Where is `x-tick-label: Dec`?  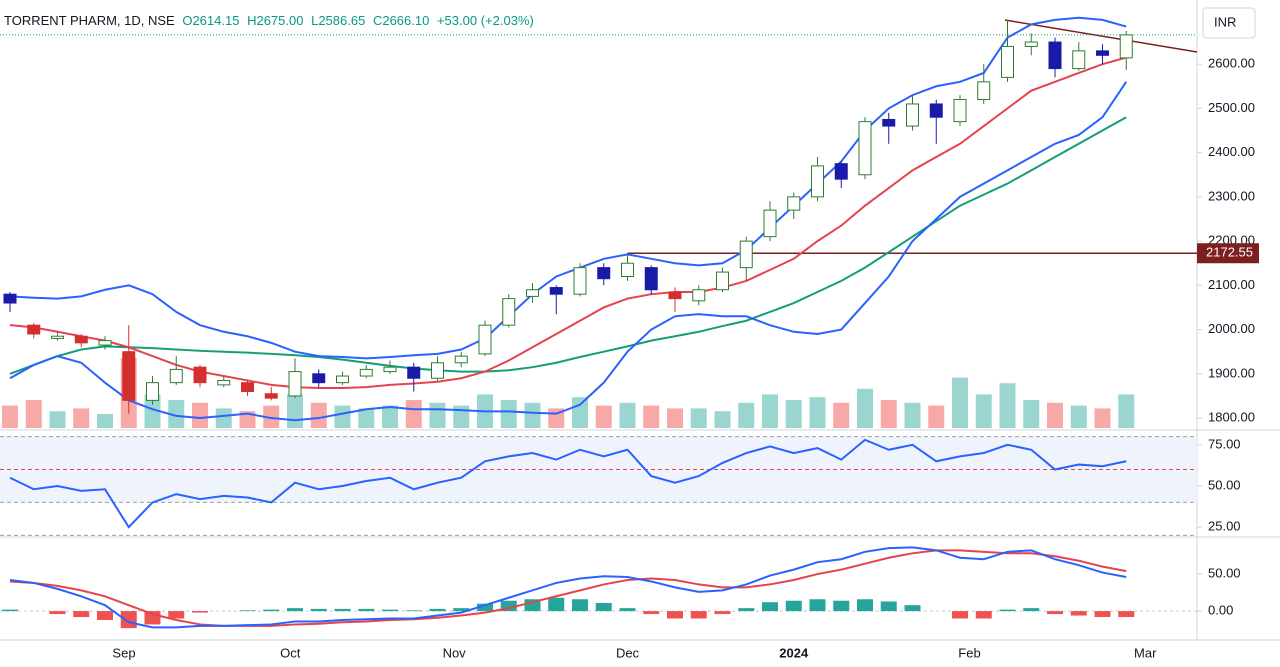
x-tick-label: Dec is located at coordinates (628, 652).